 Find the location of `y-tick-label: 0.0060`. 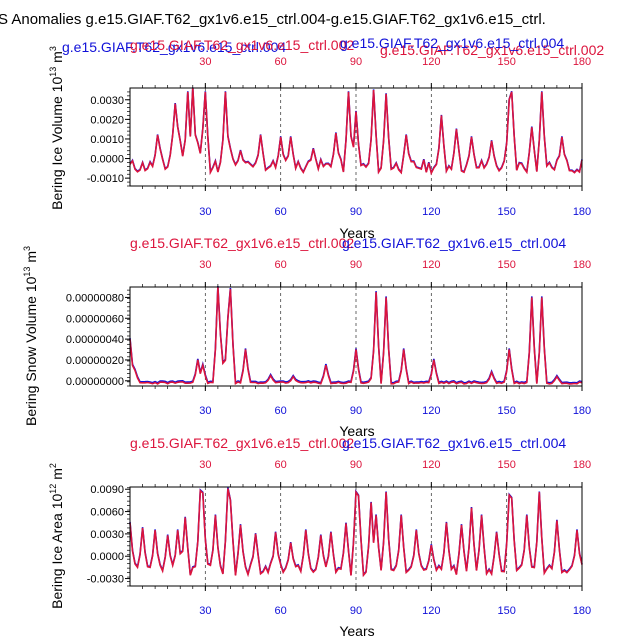

y-tick-label: 0.0060 is located at coordinates (107, 513).